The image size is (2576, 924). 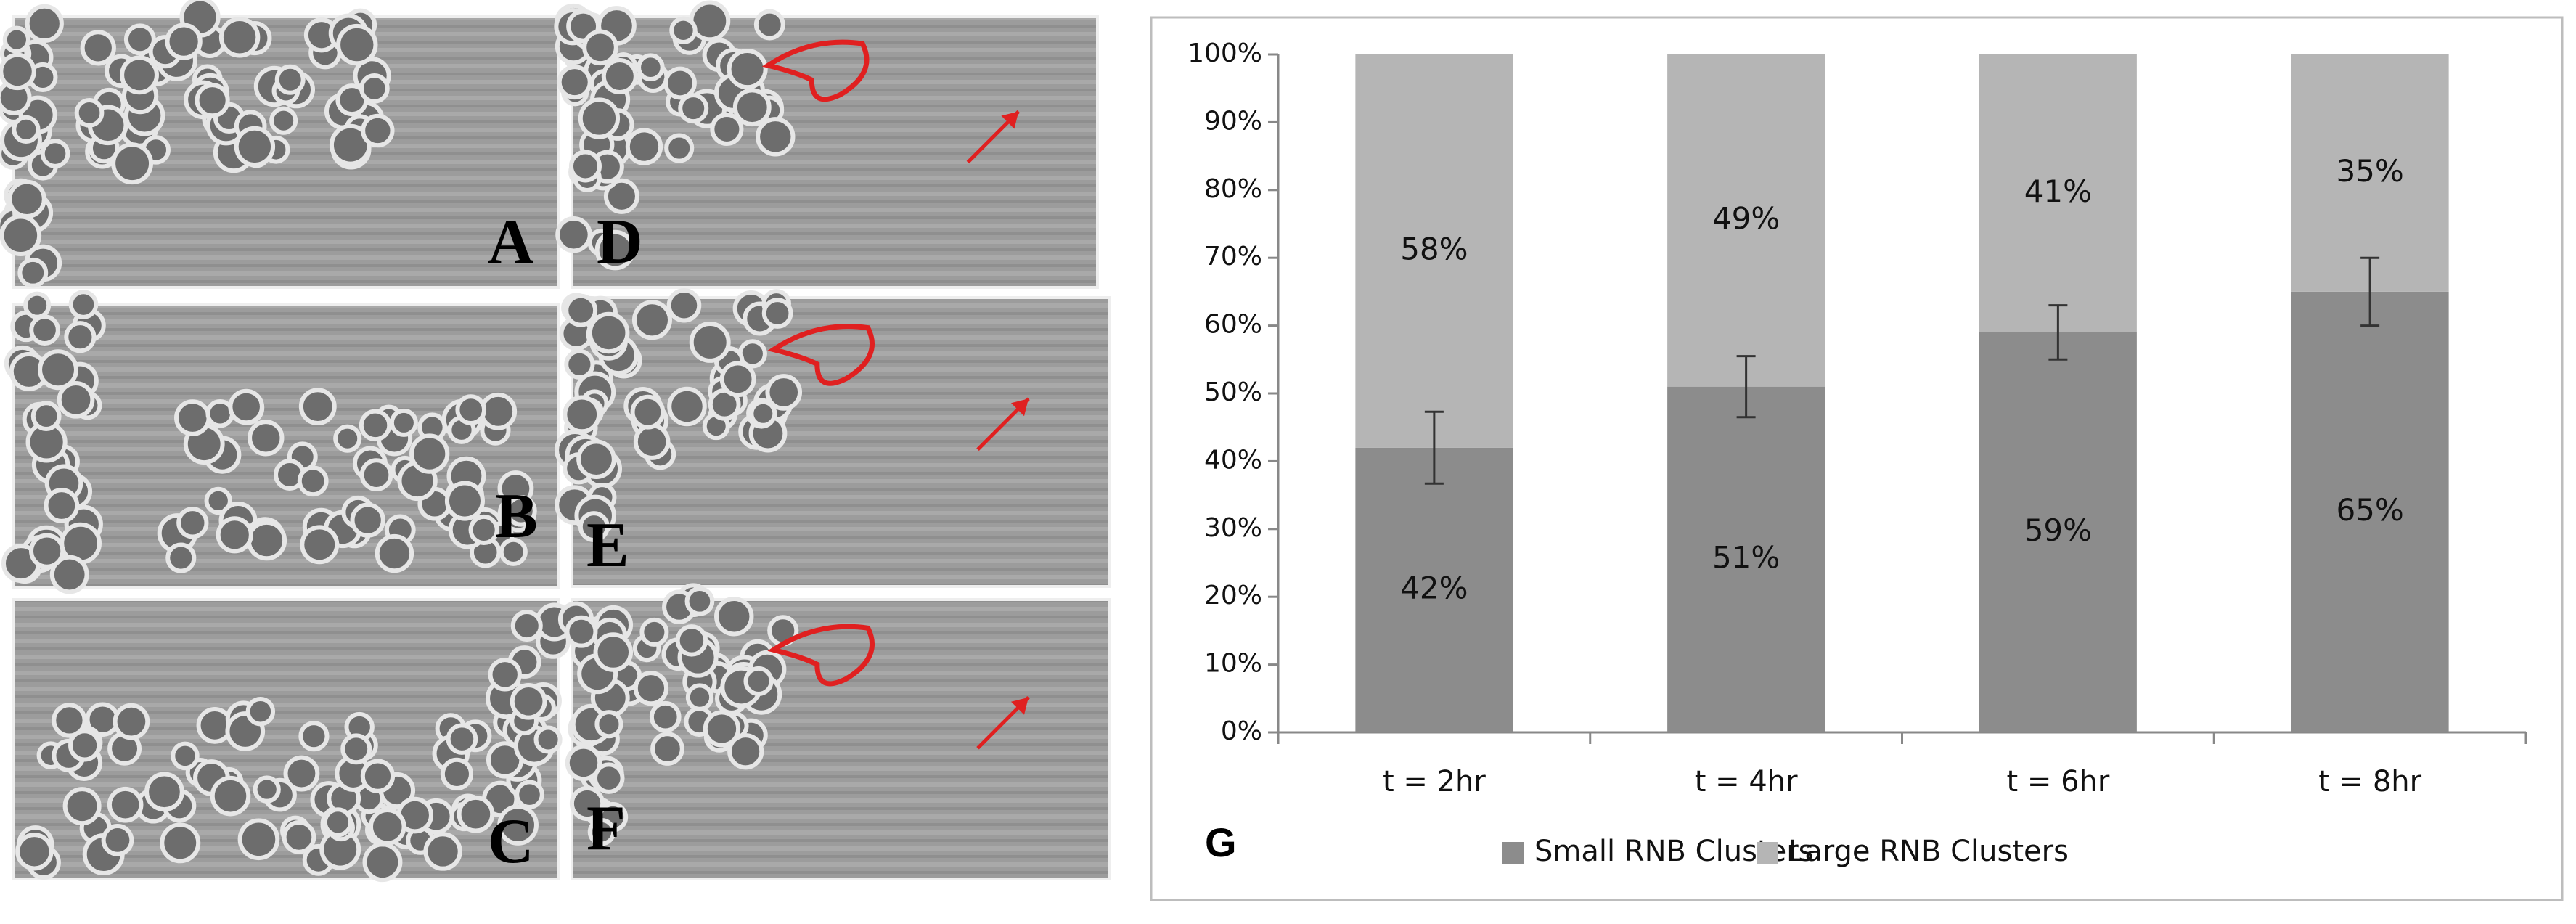 What do you see at coordinates (1233, 189) in the screenshot?
I see `y-tick-label: 80%` at bounding box center [1233, 189].